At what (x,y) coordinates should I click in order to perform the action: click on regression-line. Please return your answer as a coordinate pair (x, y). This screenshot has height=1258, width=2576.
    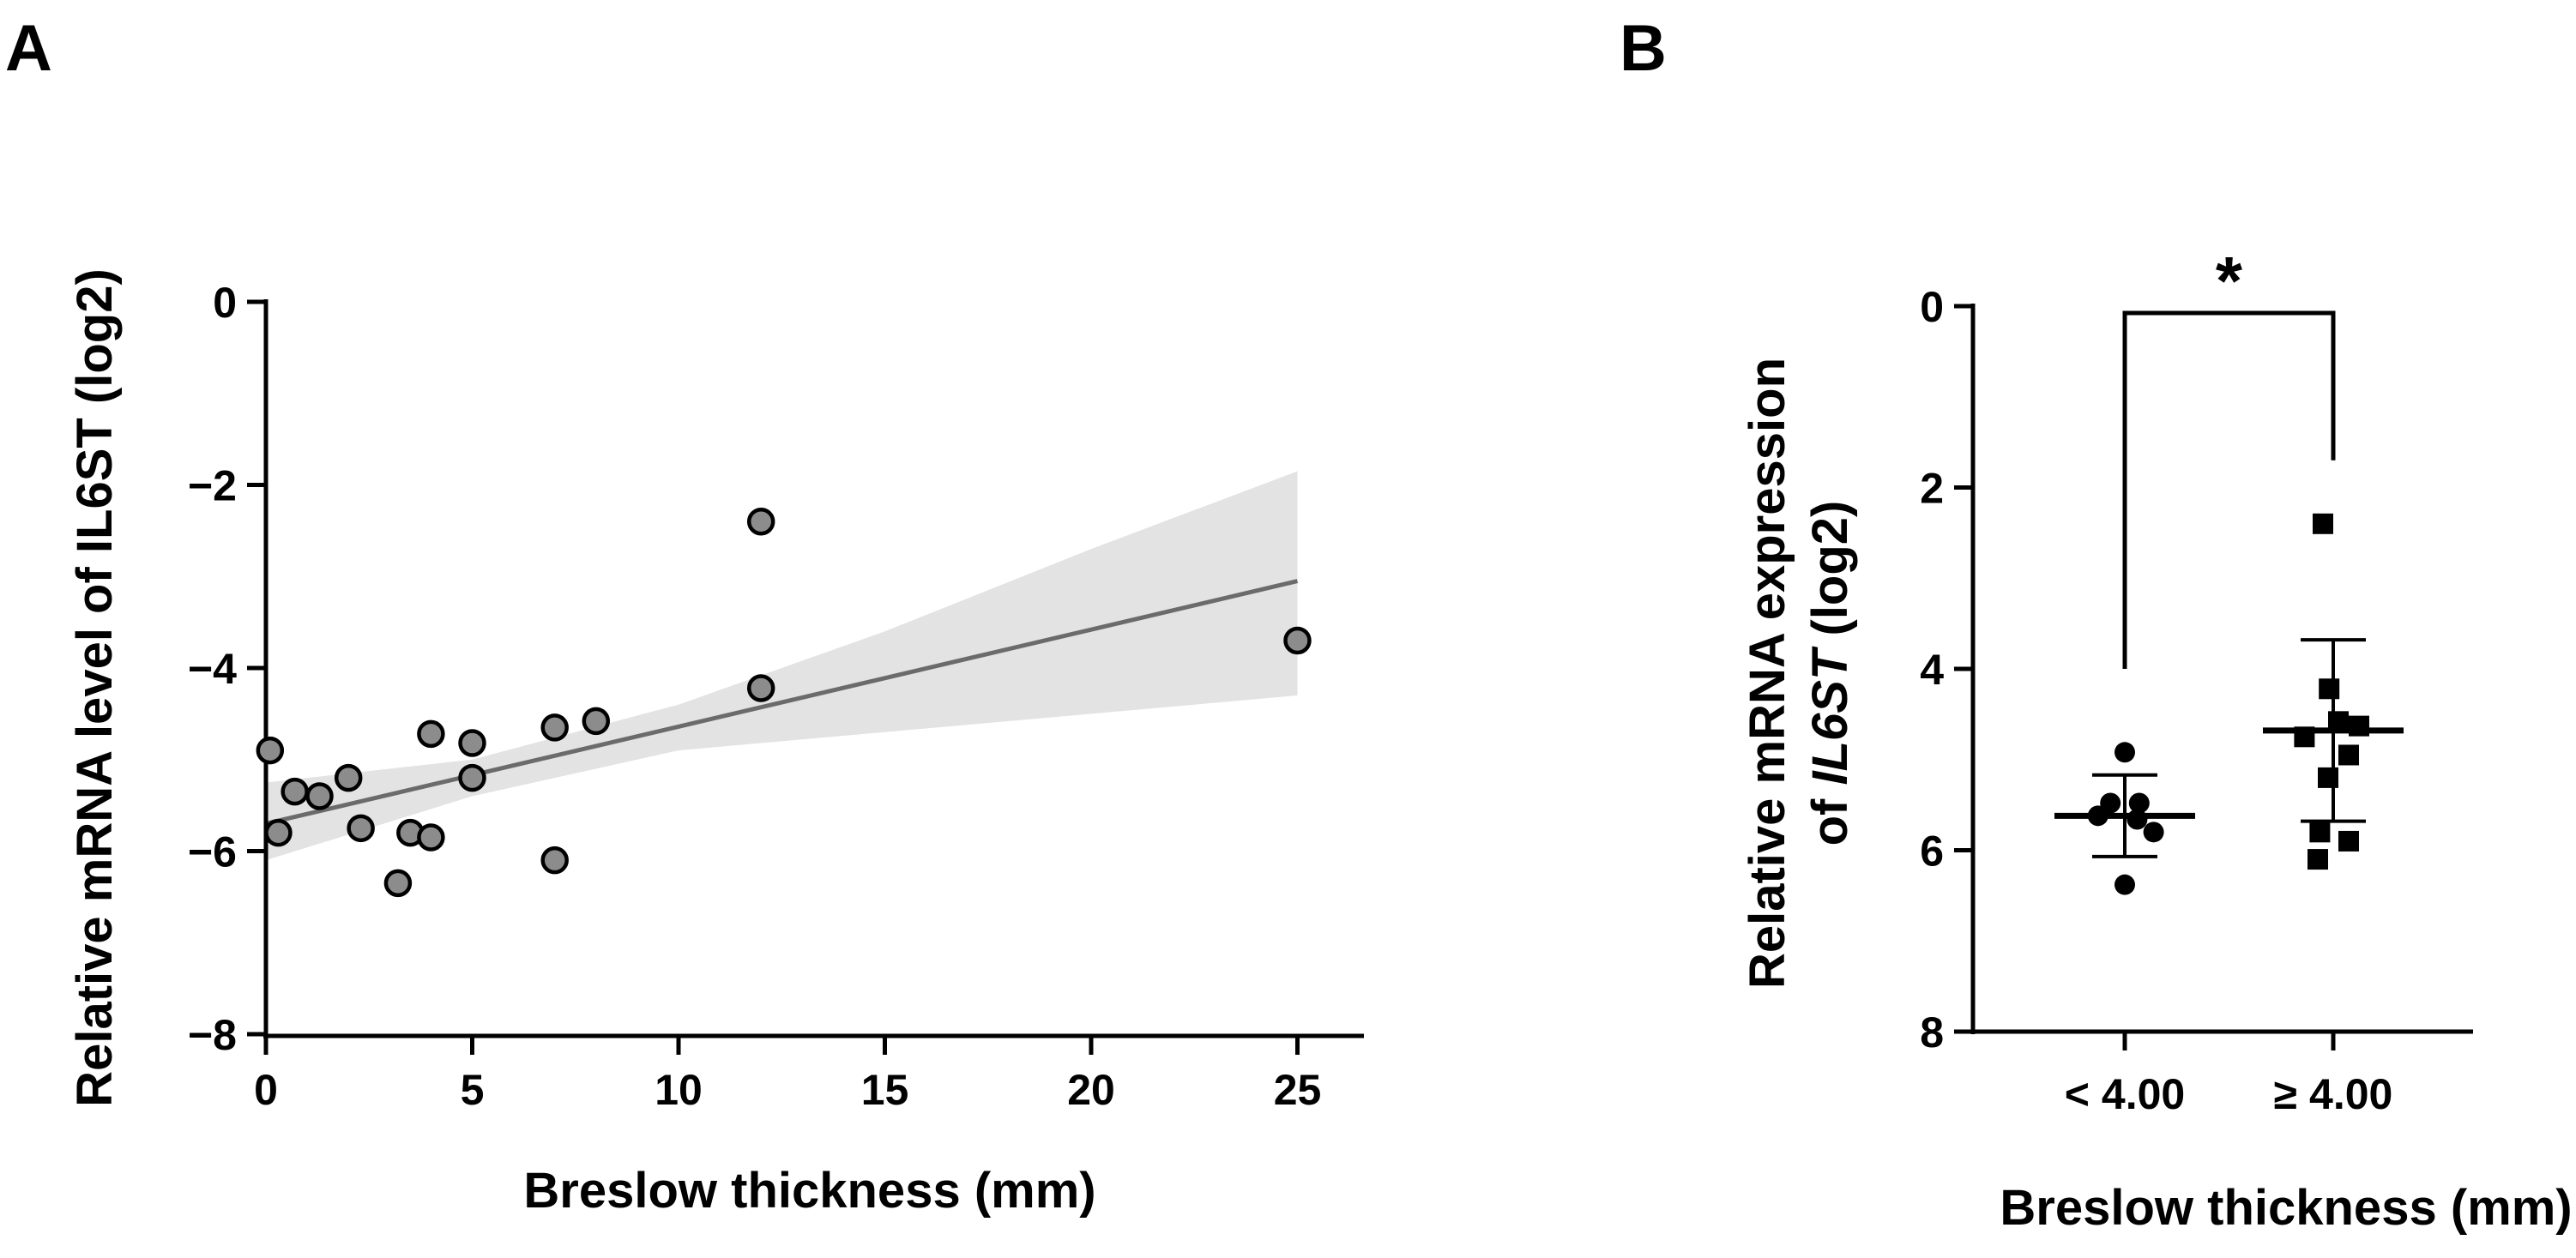
    Looking at the image, I should click on (782, 702).